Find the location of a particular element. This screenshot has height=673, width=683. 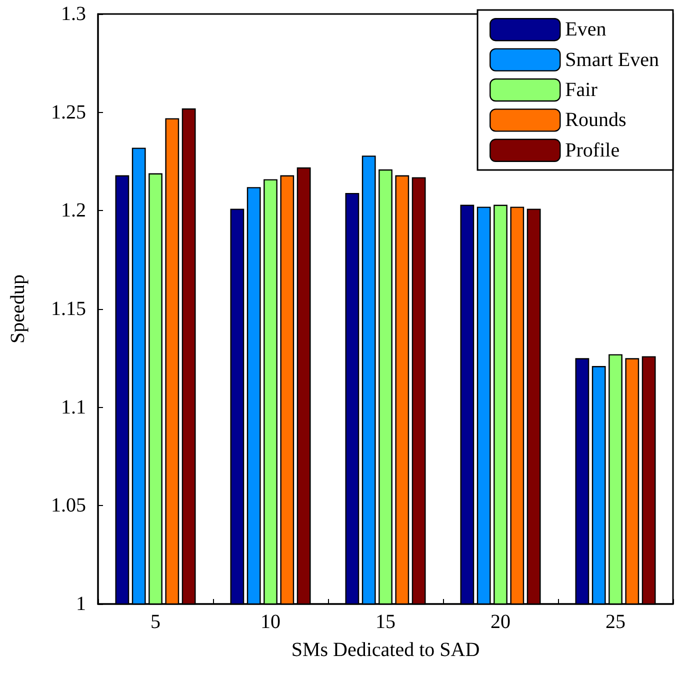

x-tick-label: 5 is located at coordinates (155, 622).